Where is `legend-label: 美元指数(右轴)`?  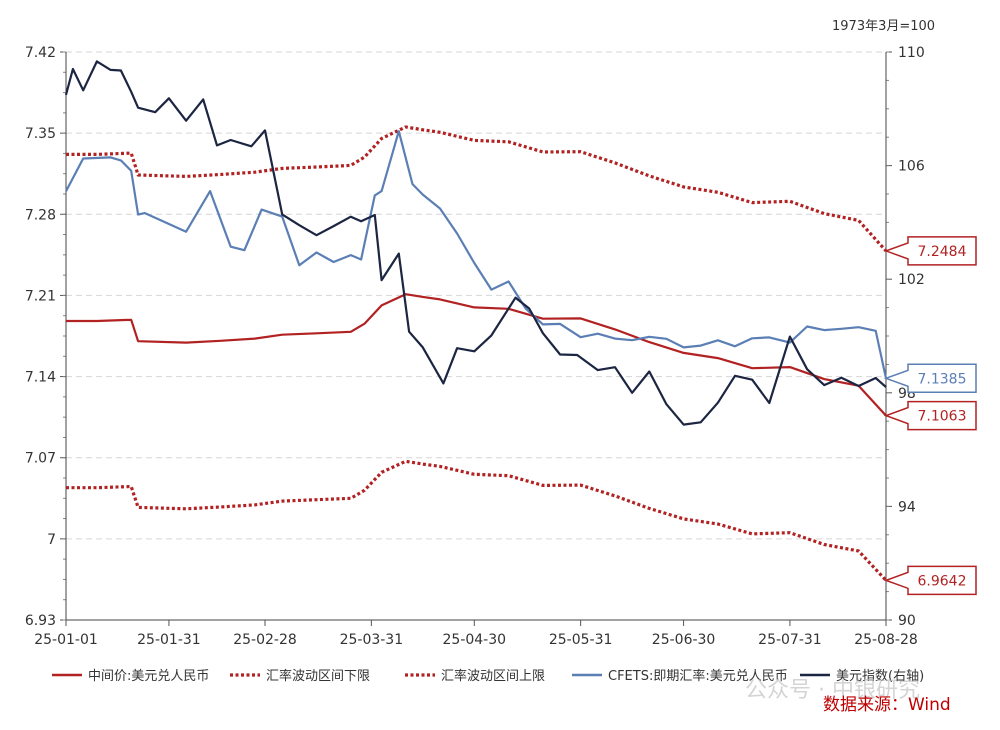
legend-label: 美元指数(右轴) is located at coordinates (880, 676).